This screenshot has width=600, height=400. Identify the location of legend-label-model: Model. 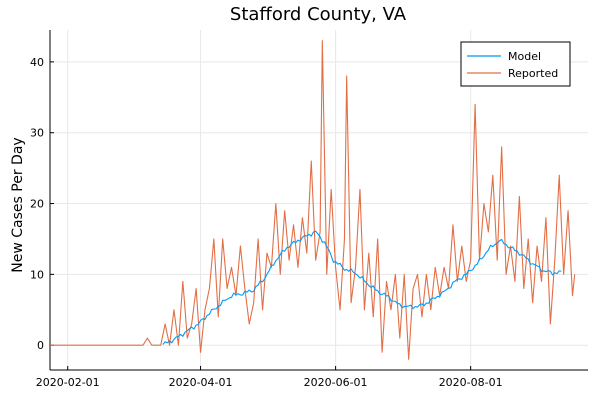
(524, 56).